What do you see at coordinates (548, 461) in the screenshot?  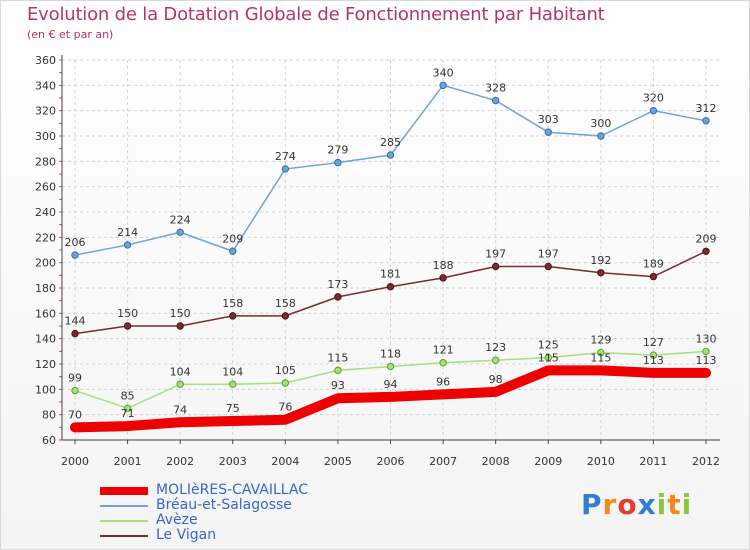 I see `x-tick-label: 2009` at bounding box center [548, 461].